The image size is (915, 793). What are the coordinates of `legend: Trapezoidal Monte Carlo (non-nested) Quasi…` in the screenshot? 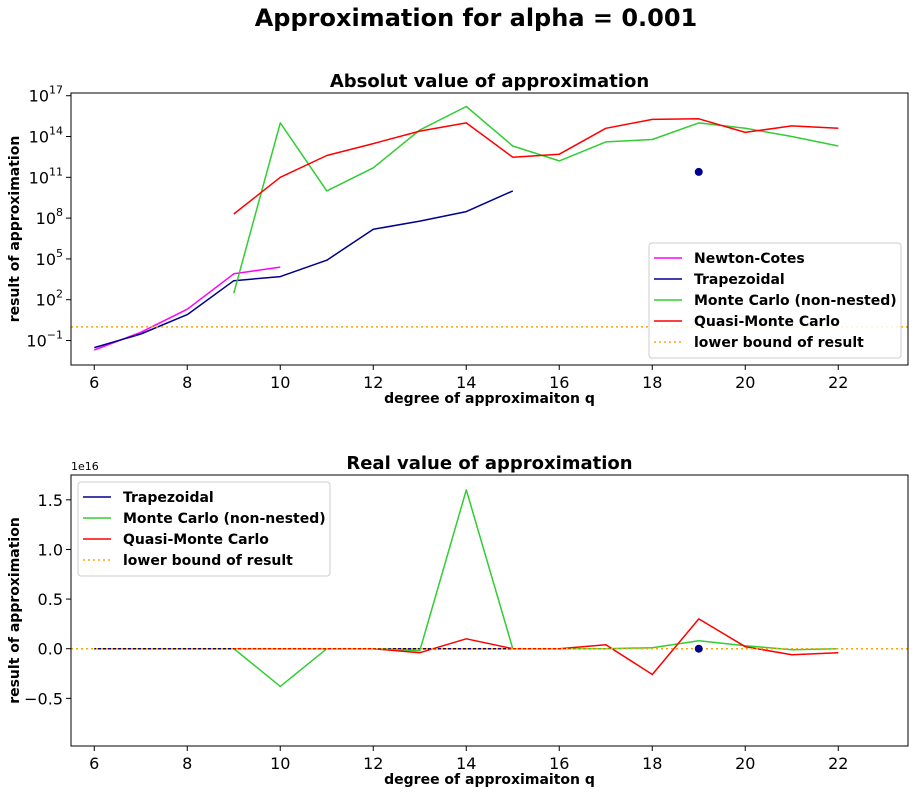 It's located at (204, 529).